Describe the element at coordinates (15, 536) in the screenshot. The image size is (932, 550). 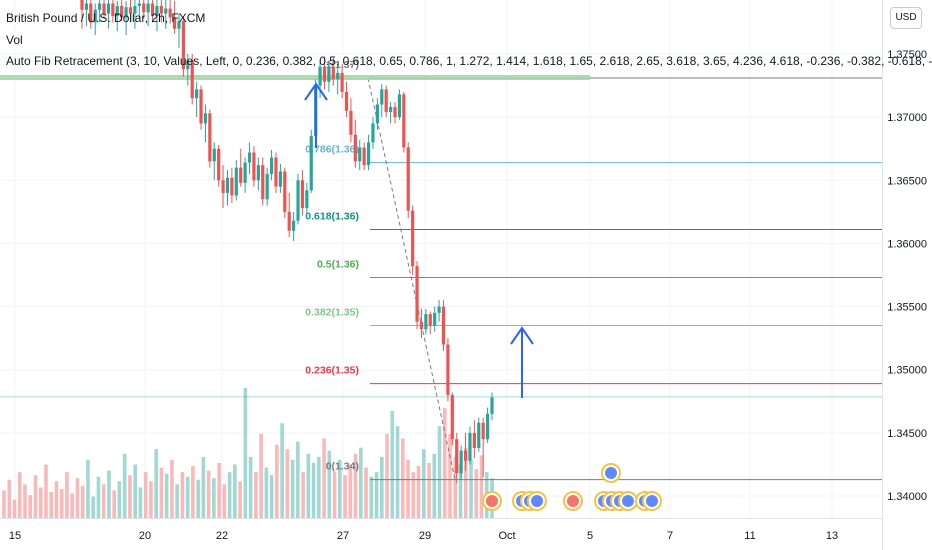
I see `time-tick-label: 15` at that location.